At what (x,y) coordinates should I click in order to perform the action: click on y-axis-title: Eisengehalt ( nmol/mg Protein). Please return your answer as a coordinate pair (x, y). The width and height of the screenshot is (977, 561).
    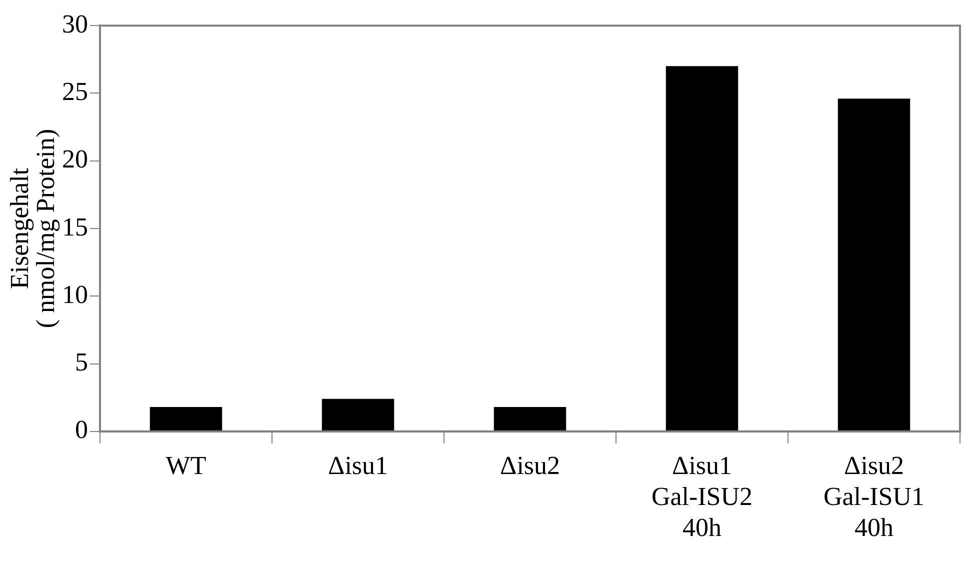
    Looking at the image, I should click on (32, 228).